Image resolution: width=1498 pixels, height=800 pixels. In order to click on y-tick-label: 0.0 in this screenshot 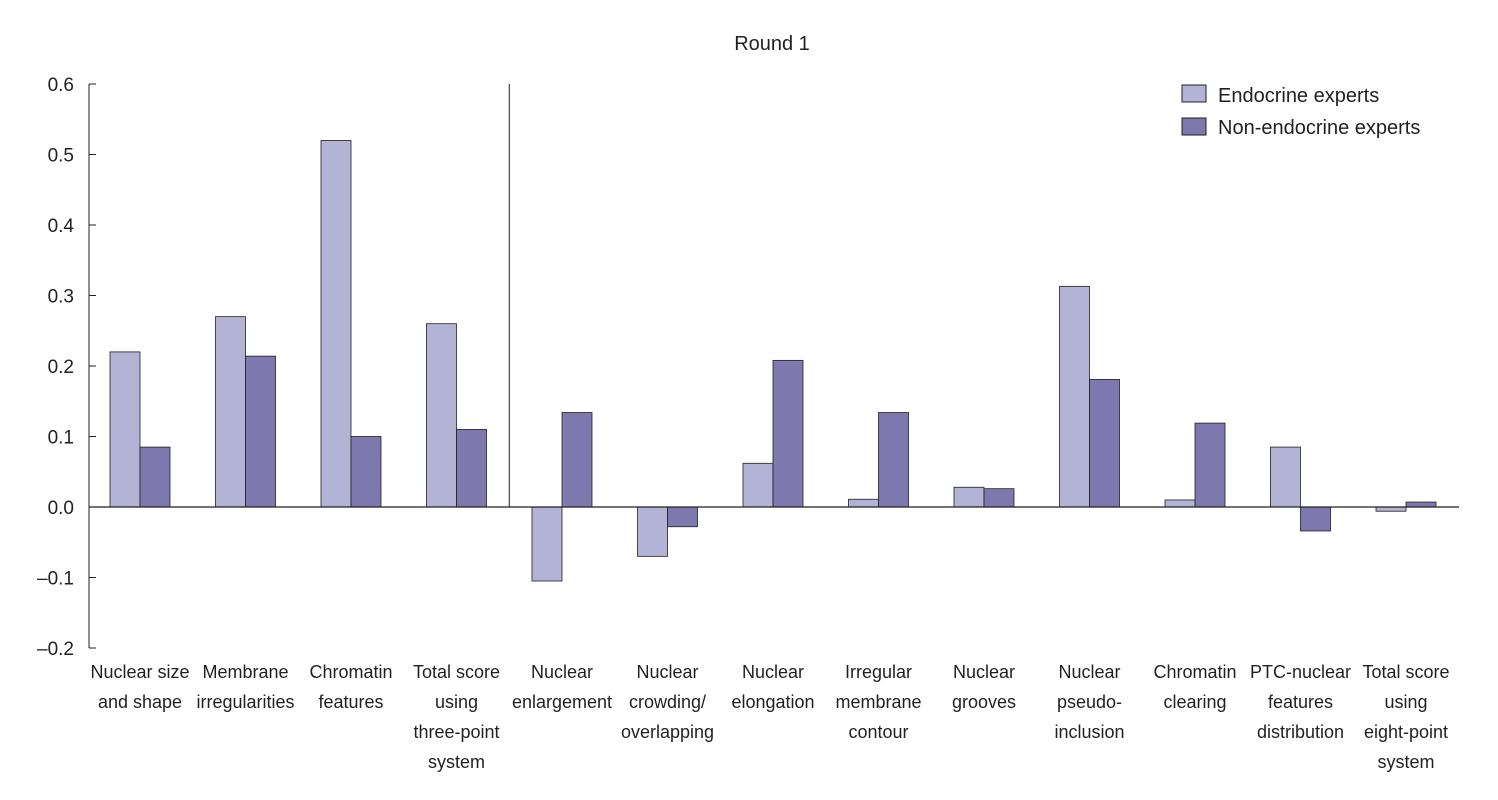, I will do `click(61, 508)`.